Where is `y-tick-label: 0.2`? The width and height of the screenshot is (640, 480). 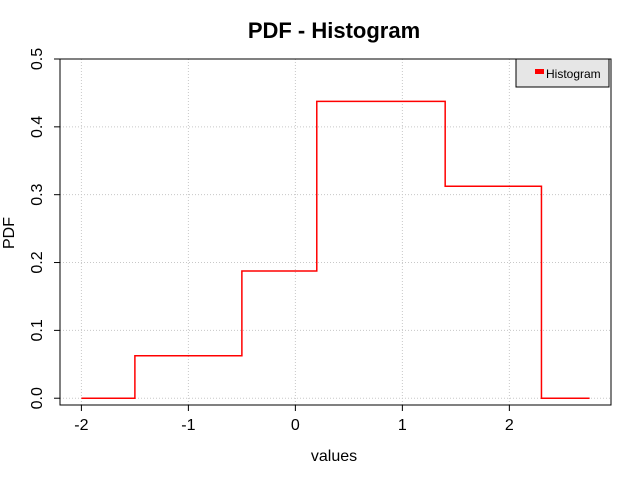
y-tick-label: 0.2 is located at coordinates (37, 262).